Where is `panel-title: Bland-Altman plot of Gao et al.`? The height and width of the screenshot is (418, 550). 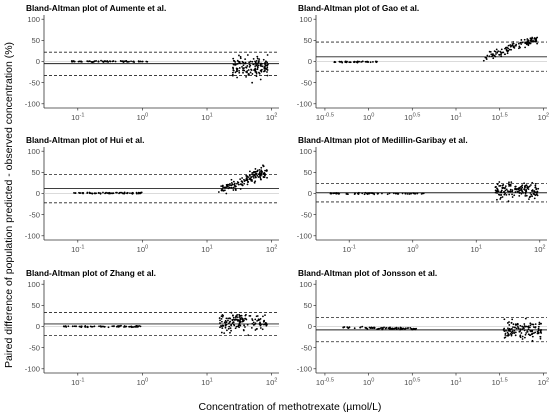 panel-title: Bland-Altman plot of Gao et al. is located at coordinates (358, 8).